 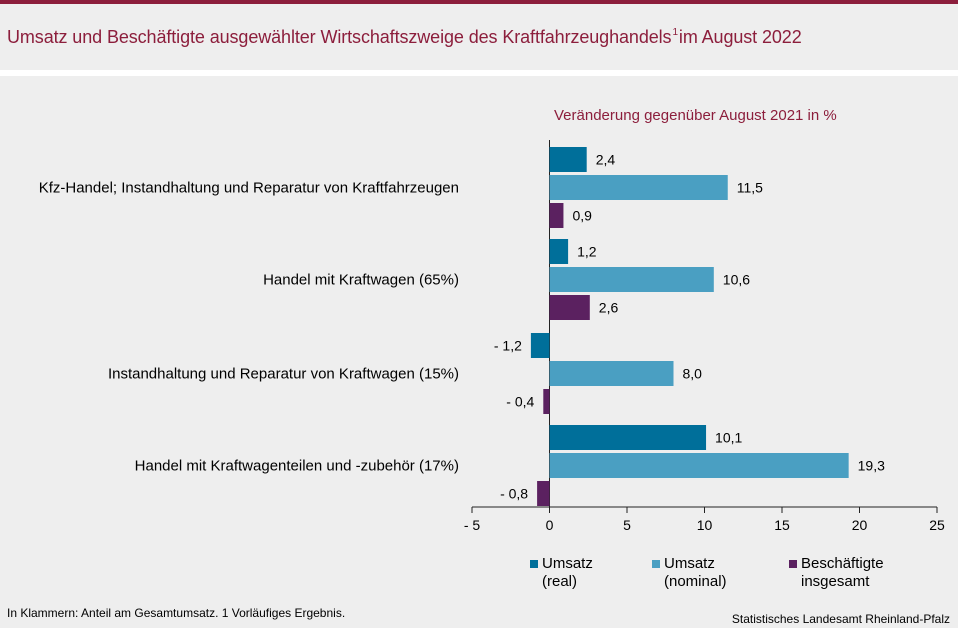 I want to click on x-tick-label: 20, so click(x=860, y=525).